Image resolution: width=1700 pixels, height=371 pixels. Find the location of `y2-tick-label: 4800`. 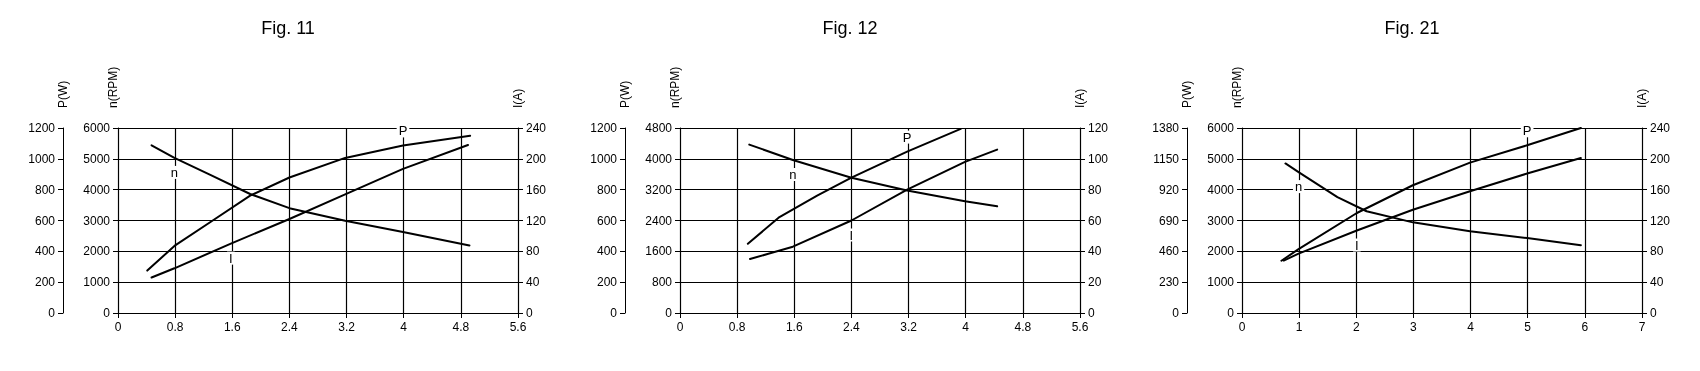

y2-tick-label: 4800 is located at coordinates (659, 128).